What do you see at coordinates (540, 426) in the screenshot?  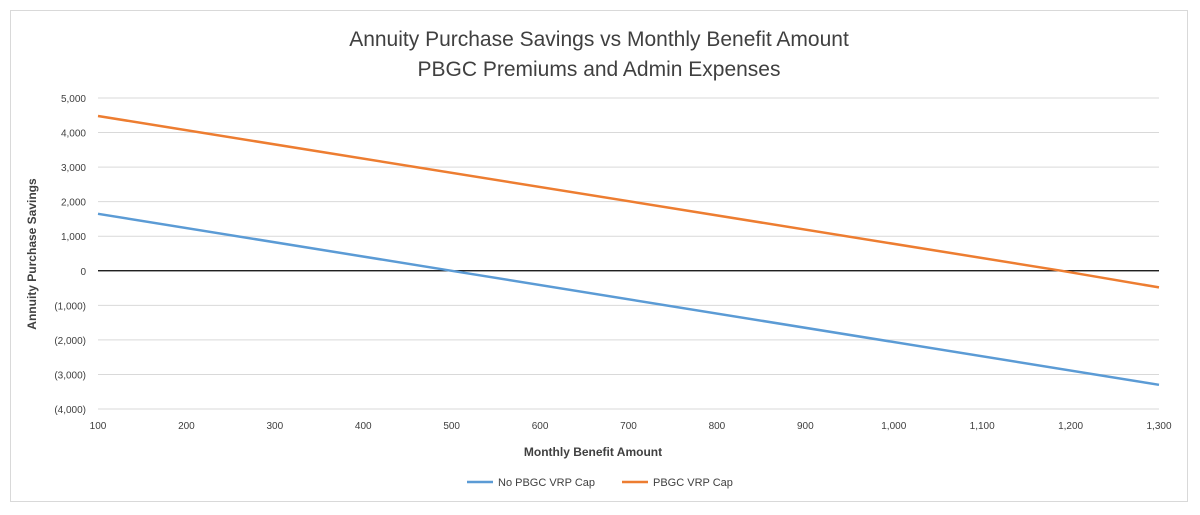 I see `x-tick-label: 600` at bounding box center [540, 426].